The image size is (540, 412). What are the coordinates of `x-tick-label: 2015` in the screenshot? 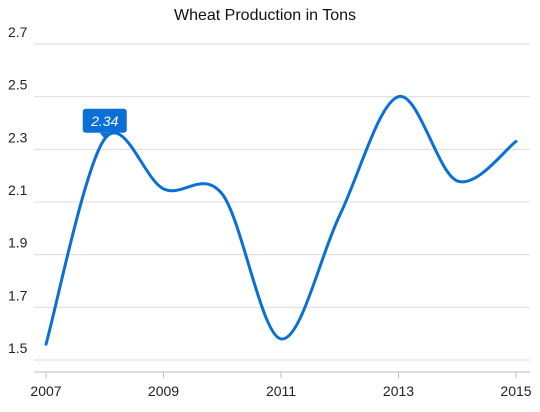 It's located at (515, 391).